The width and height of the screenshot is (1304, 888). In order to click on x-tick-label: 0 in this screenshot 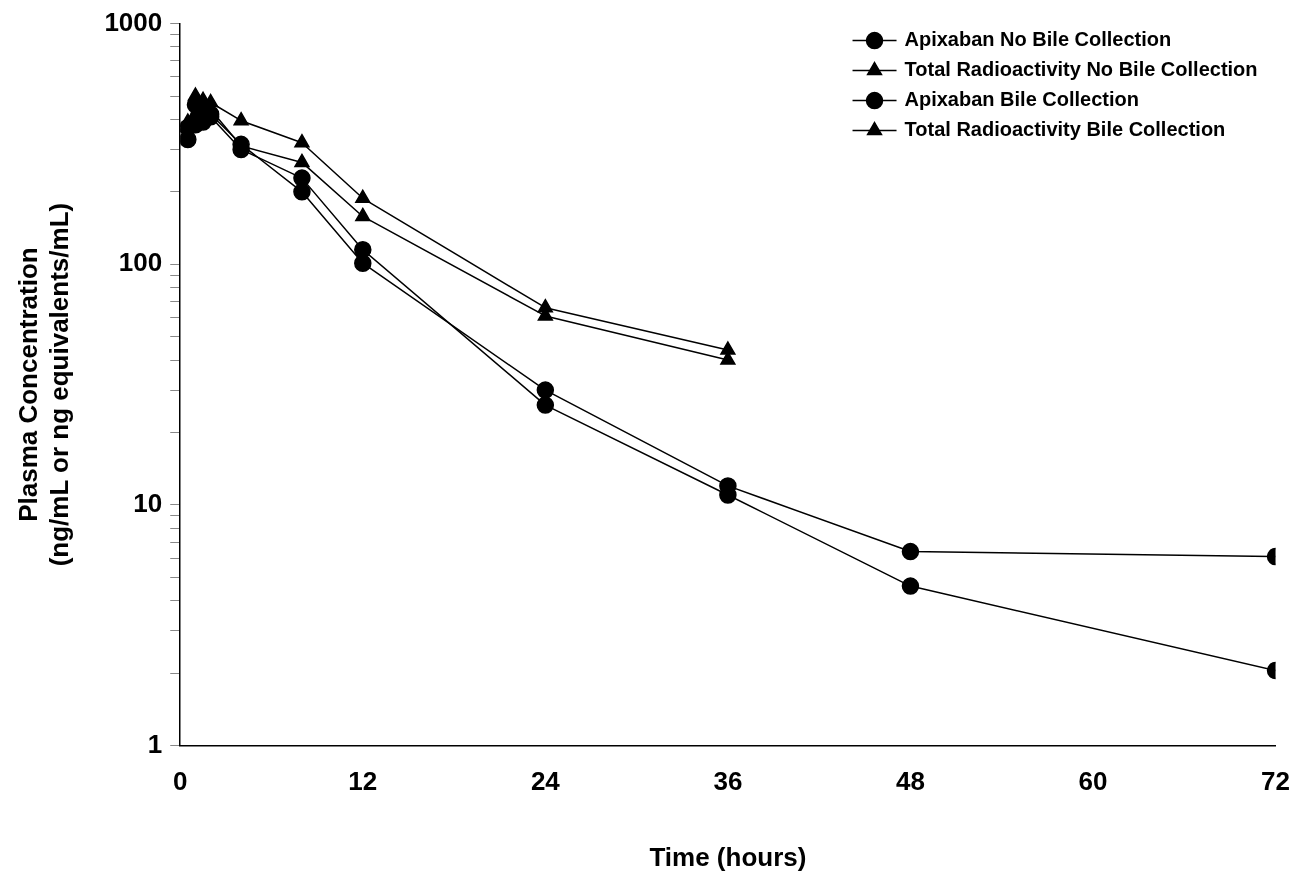, I will do `click(180, 781)`.